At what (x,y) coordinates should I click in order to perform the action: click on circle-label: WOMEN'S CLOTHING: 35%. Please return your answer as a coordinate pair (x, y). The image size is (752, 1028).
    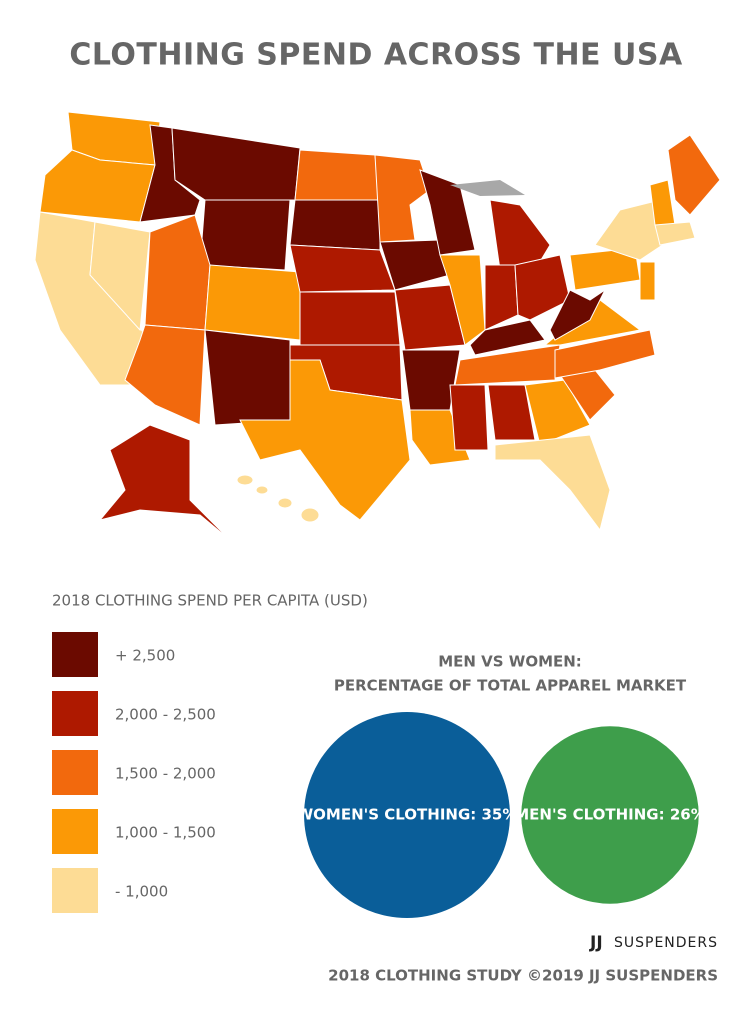
    Looking at the image, I should click on (407, 815).